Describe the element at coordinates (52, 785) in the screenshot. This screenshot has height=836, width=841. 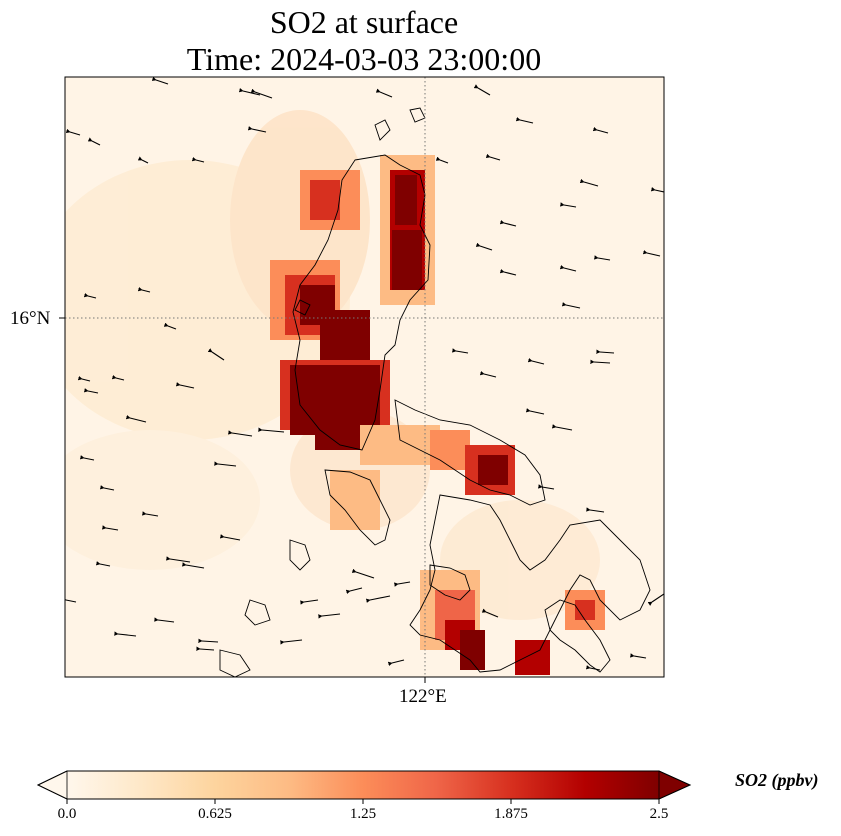
I see `colorbar-extend-min` at that location.